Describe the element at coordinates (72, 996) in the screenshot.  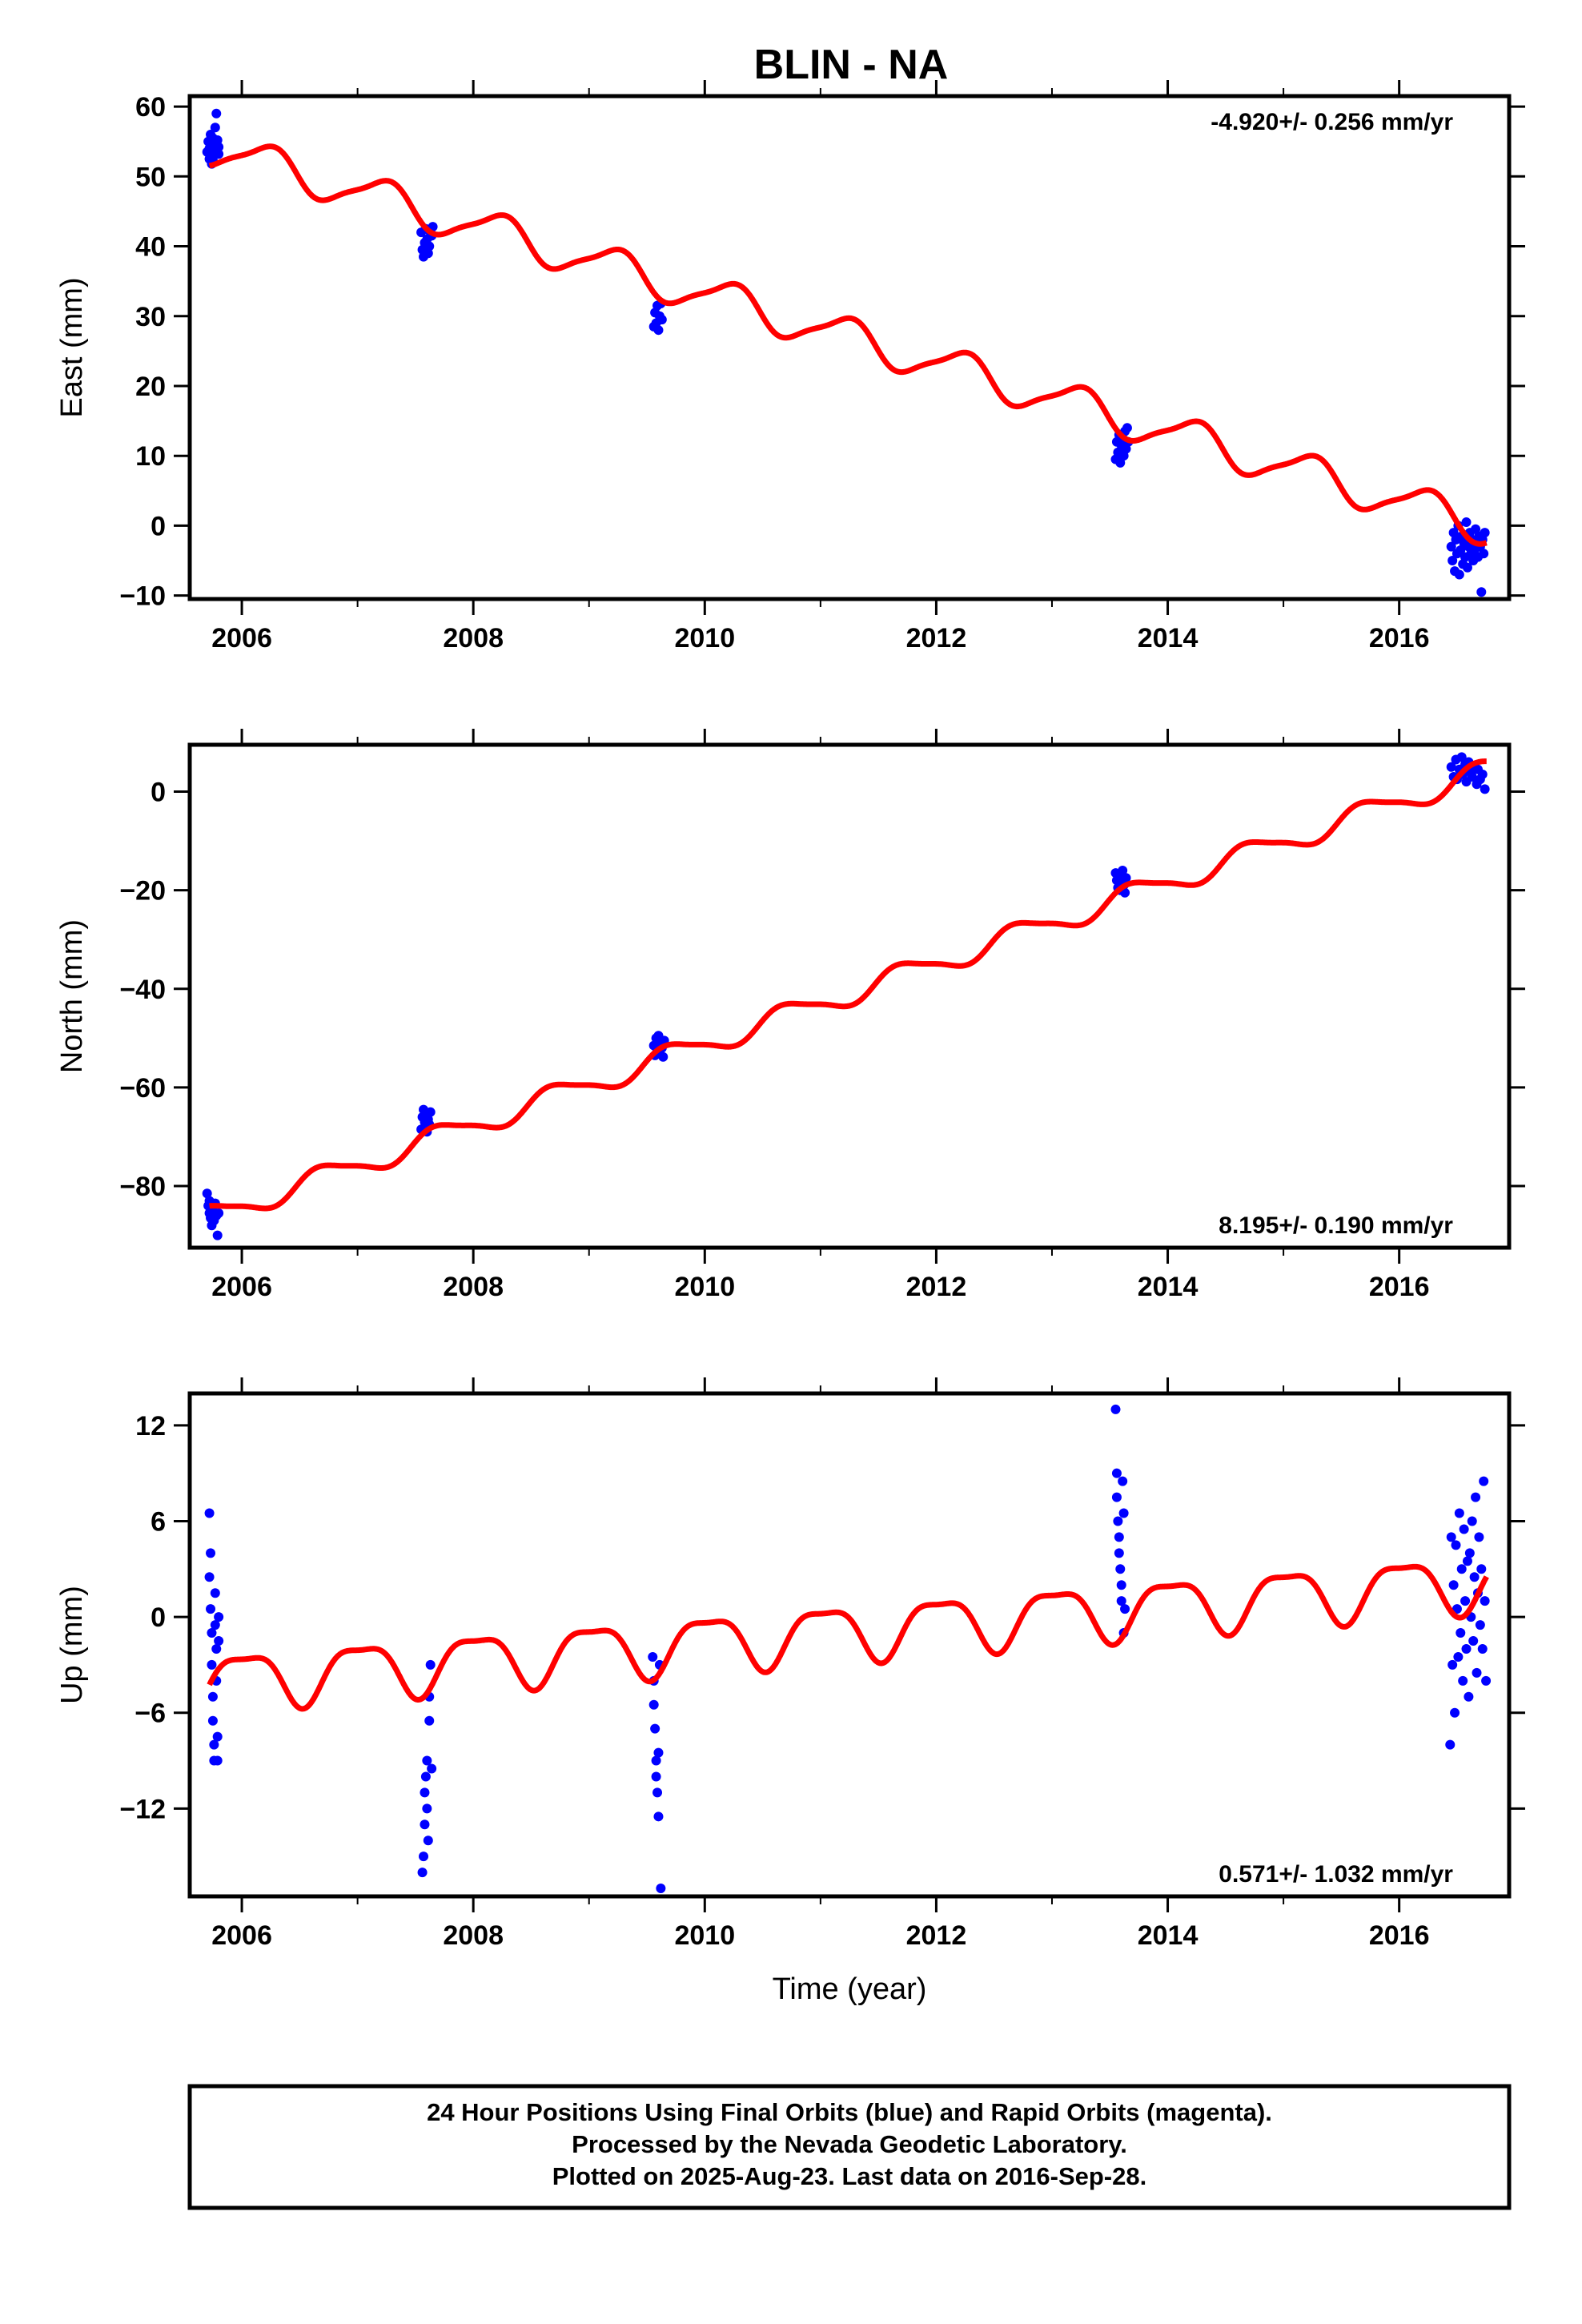
I see `y-axis-label: North (mm)` at that location.